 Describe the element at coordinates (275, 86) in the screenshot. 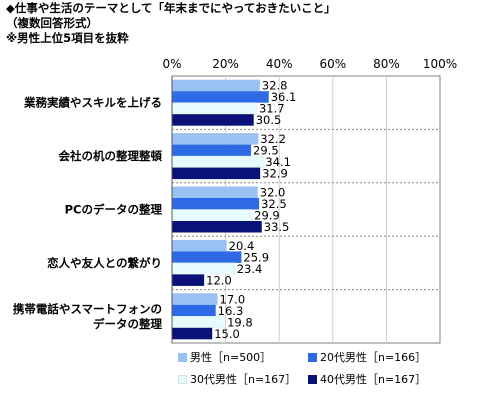

I see `data-label: 32.8` at that location.